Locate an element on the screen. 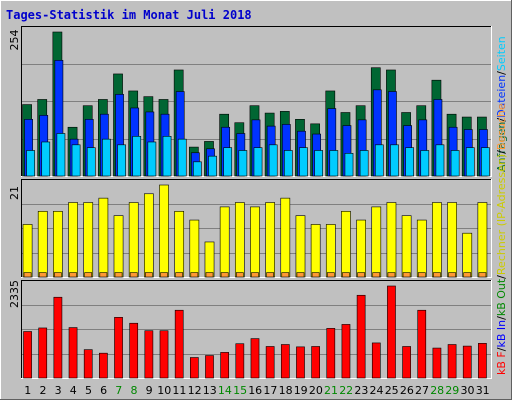  x-tick-label: 29 is located at coordinates (452, 390).